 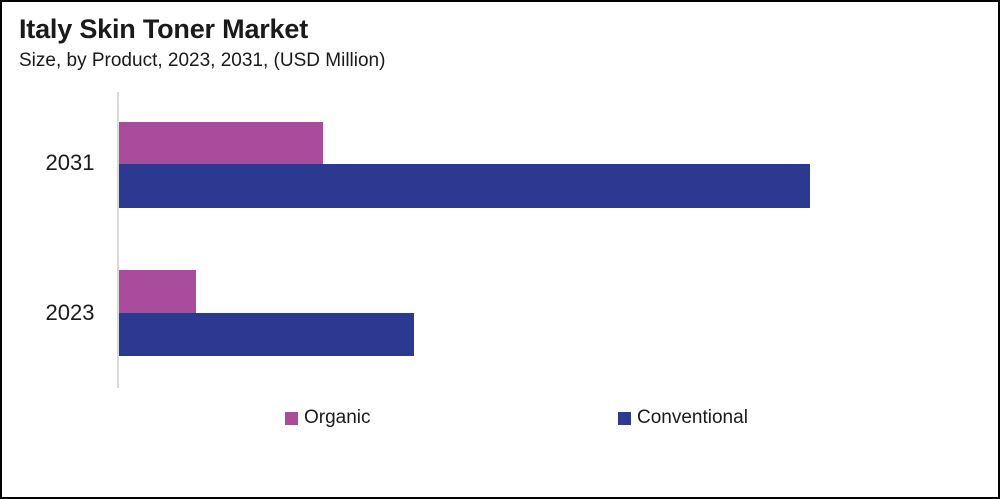 I want to click on bar-conventional-2031, so click(x=464, y=186).